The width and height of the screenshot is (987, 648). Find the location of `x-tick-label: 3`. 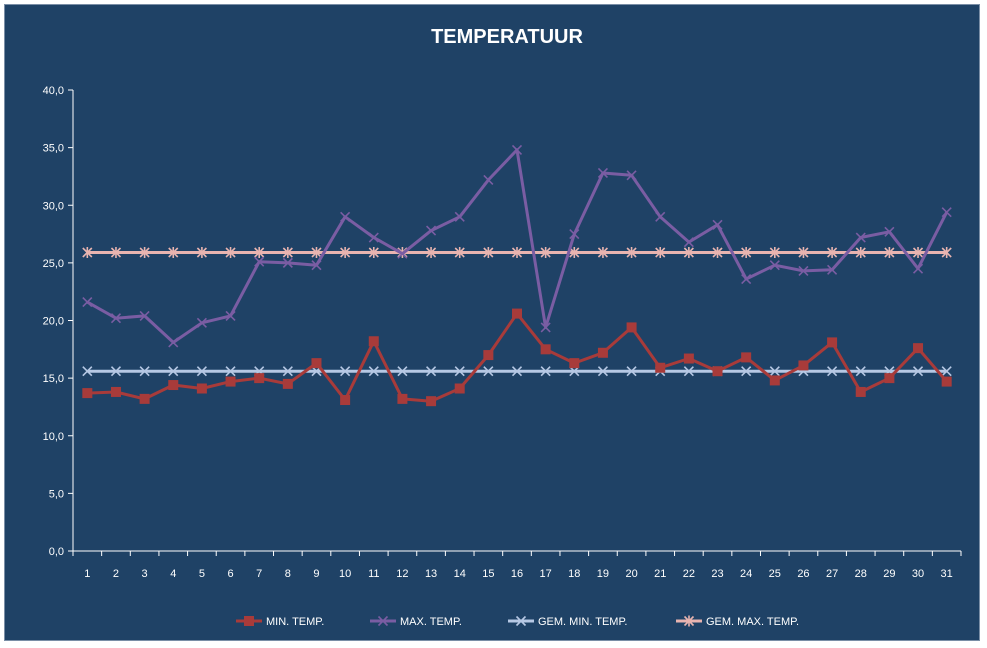

x-tick-label: 3 is located at coordinates (145, 574).